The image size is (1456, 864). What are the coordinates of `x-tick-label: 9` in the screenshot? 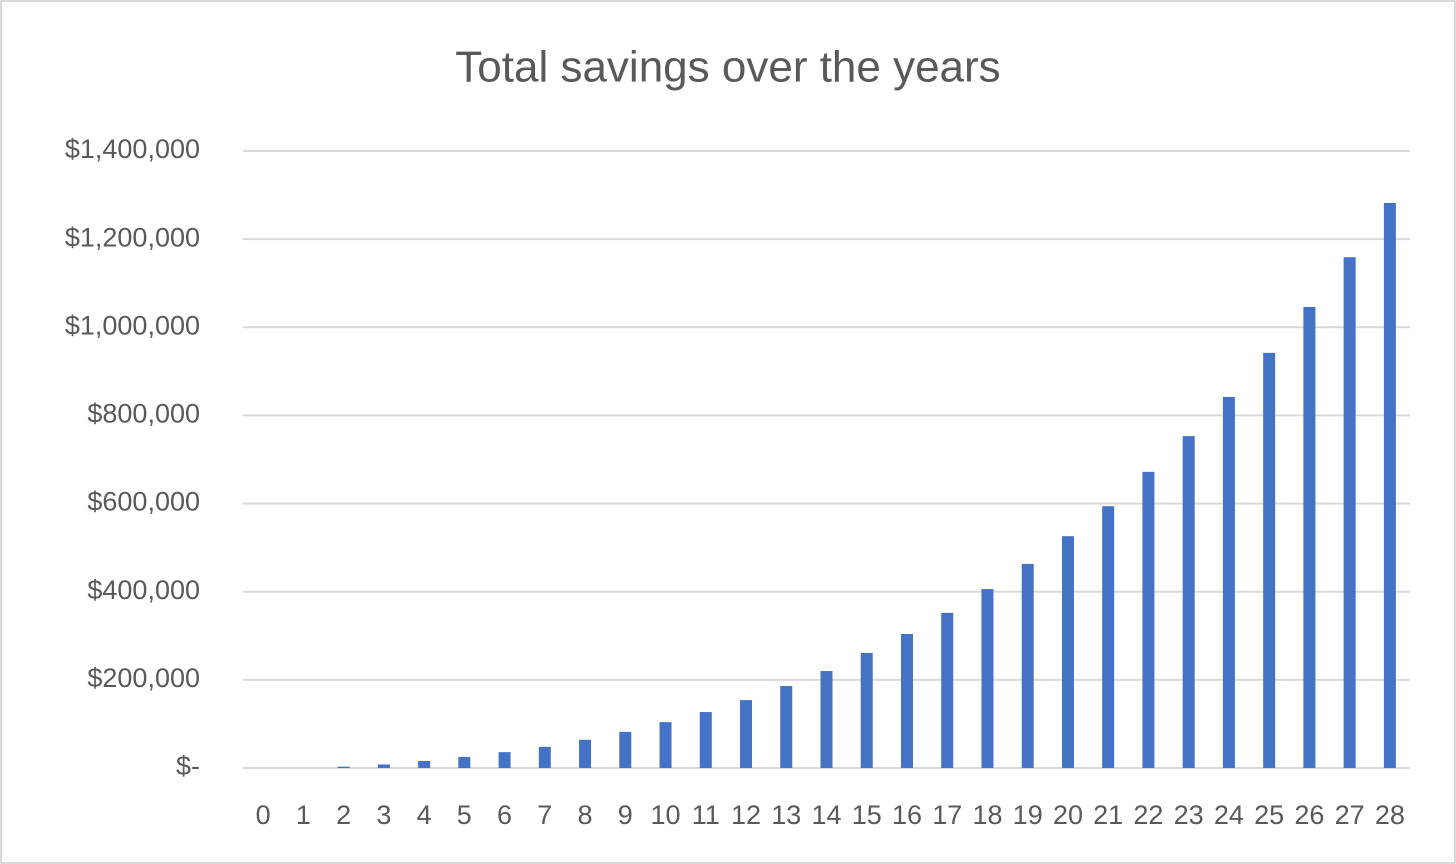 It's located at (625, 815).